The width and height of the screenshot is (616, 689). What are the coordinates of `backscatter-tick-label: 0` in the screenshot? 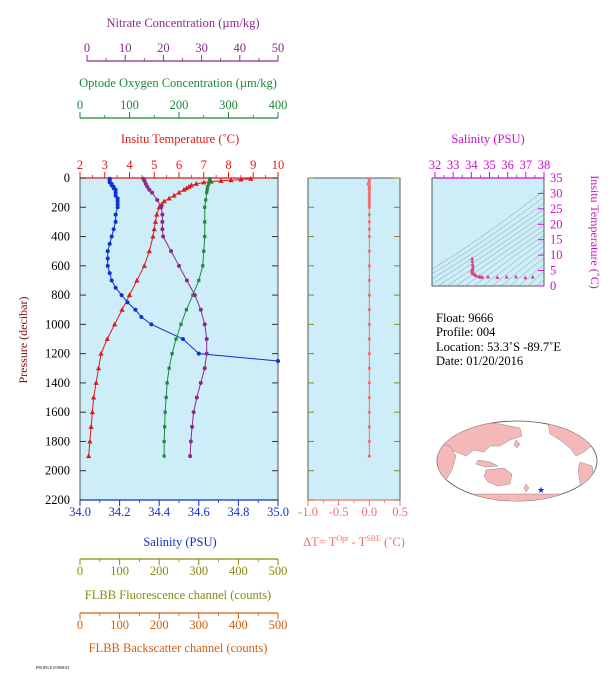 It's located at (80, 625).